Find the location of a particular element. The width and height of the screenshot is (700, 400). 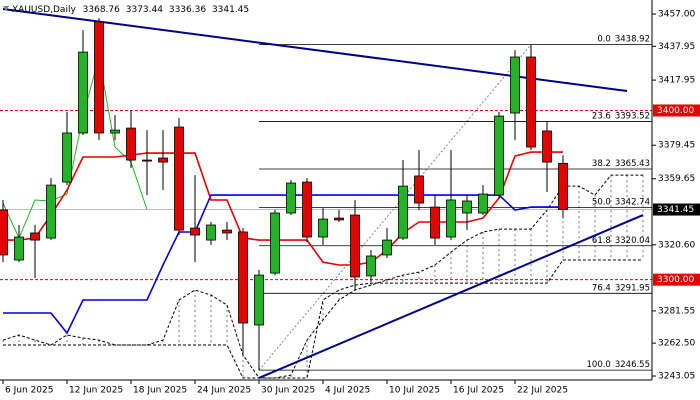

fib-label: 23.6 3393.52 is located at coordinates (621, 116).